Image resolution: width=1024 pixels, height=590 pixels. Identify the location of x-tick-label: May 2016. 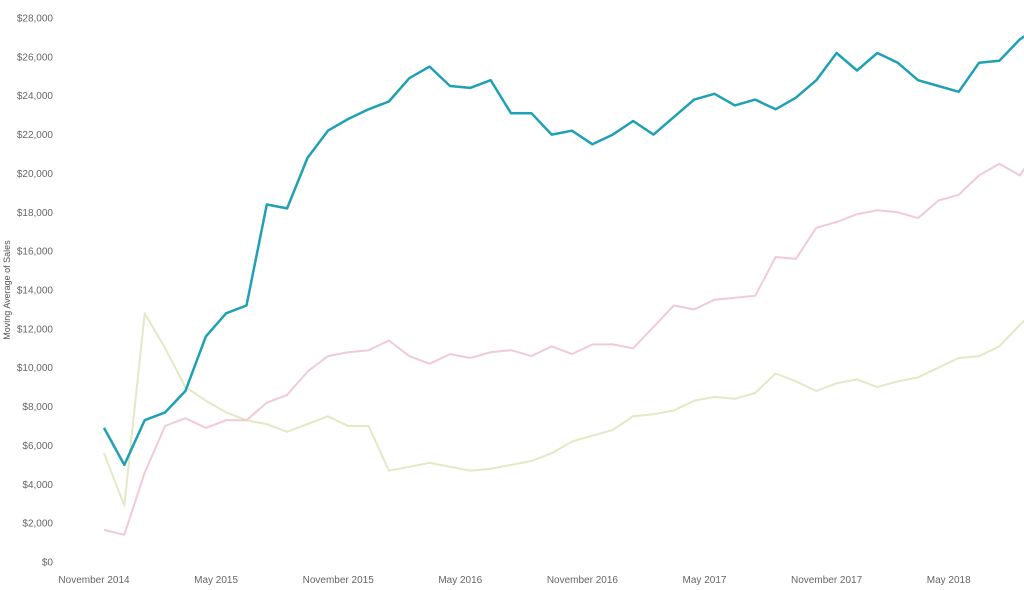
(460, 580).